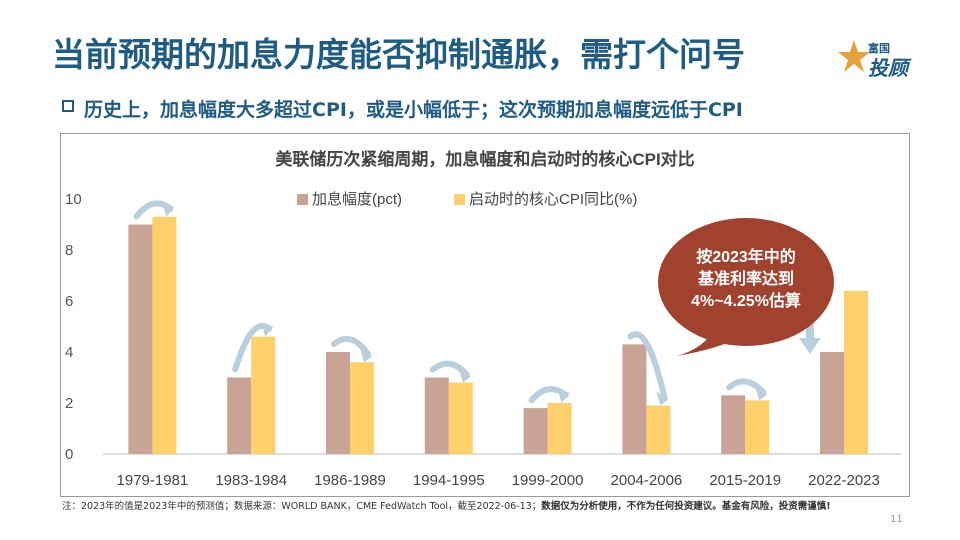 Image resolution: width=960 pixels, height=540 pixels. Describe the element at coordinates (746, 300) in the screenshot. I see `annotation-line-3: 4%~4.25%估算` at that location.